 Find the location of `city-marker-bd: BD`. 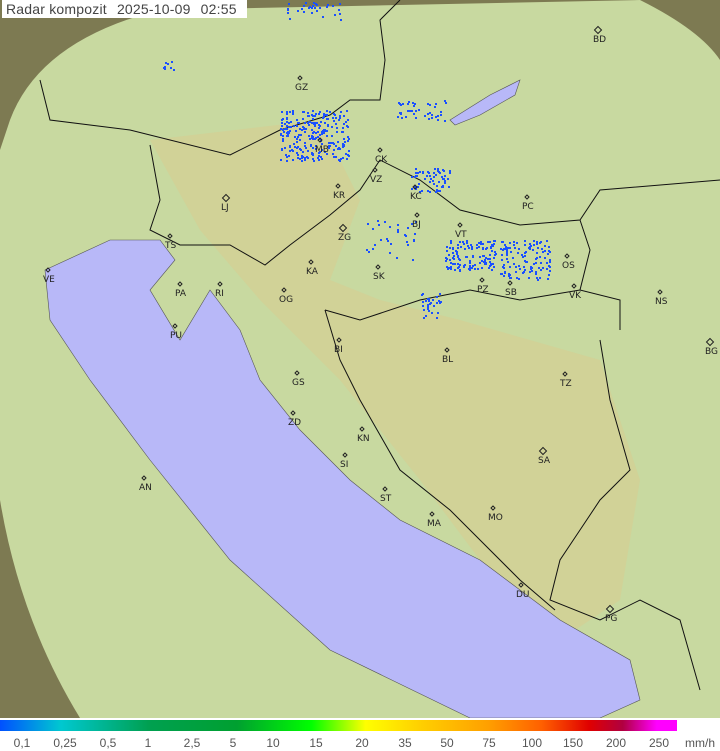

city-marker-bd: BD is located at coordinates (599, 35).